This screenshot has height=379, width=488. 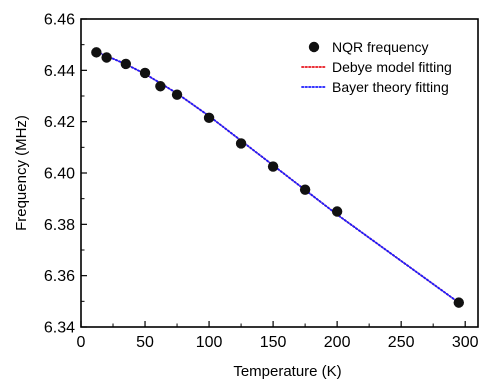 I want to click on x-tick-label: 50, so click(x=145, y=342).